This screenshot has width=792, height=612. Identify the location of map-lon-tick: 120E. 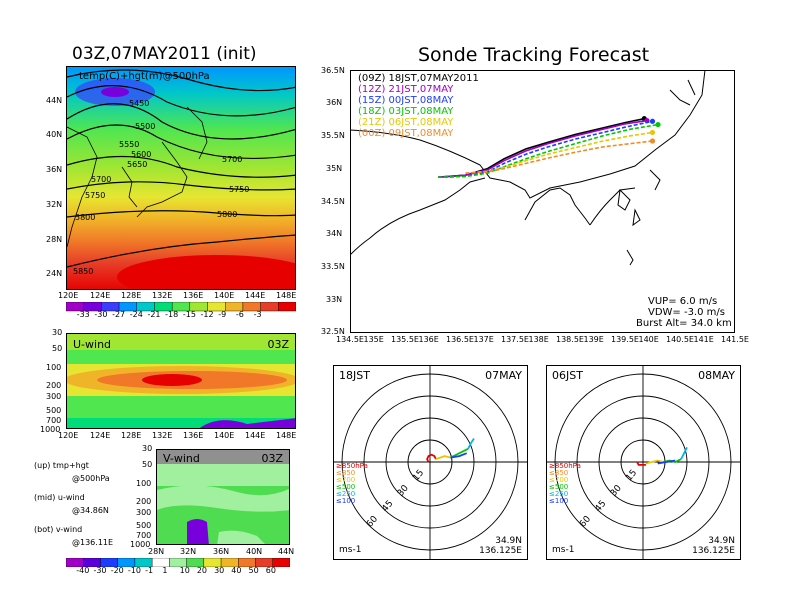
(68, 295).